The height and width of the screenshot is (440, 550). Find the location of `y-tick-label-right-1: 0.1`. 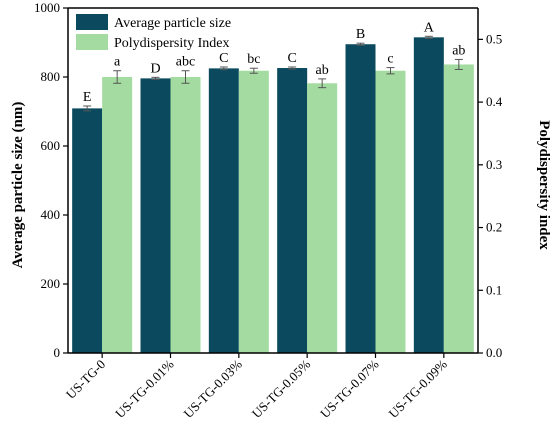

y-tick-label-right-1: 0.1 is located at coordinates (494, 289).